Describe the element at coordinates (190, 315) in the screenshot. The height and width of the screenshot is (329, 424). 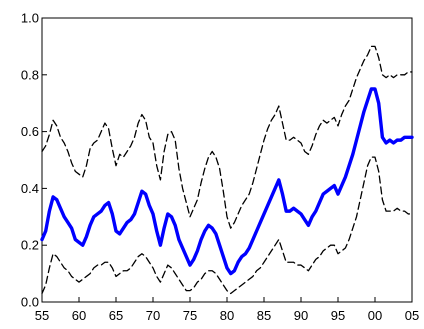
I see `x-tick-label: 75` at that location.